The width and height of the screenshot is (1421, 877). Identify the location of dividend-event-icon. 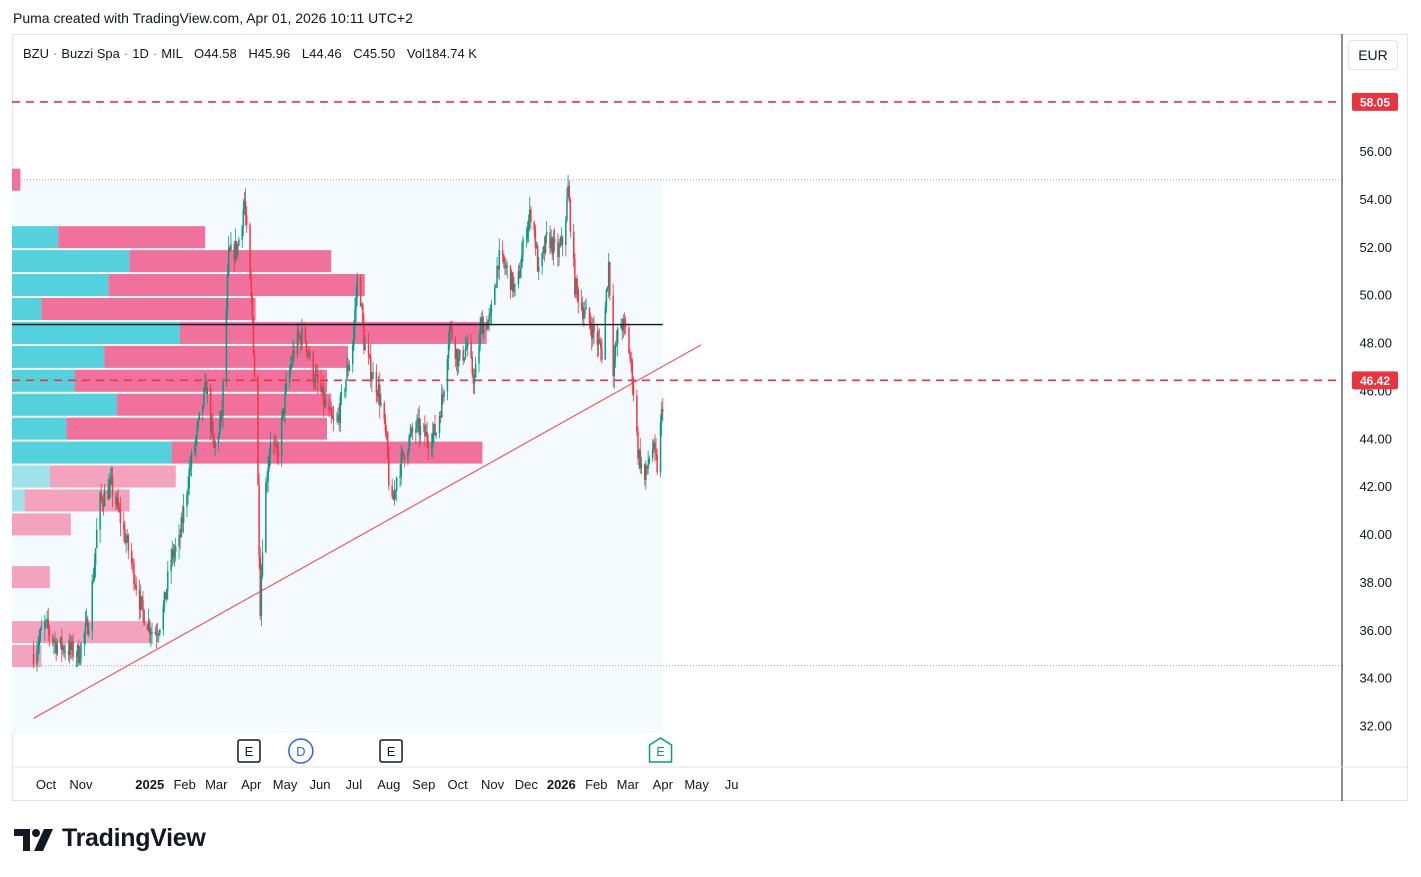
(301, 751).